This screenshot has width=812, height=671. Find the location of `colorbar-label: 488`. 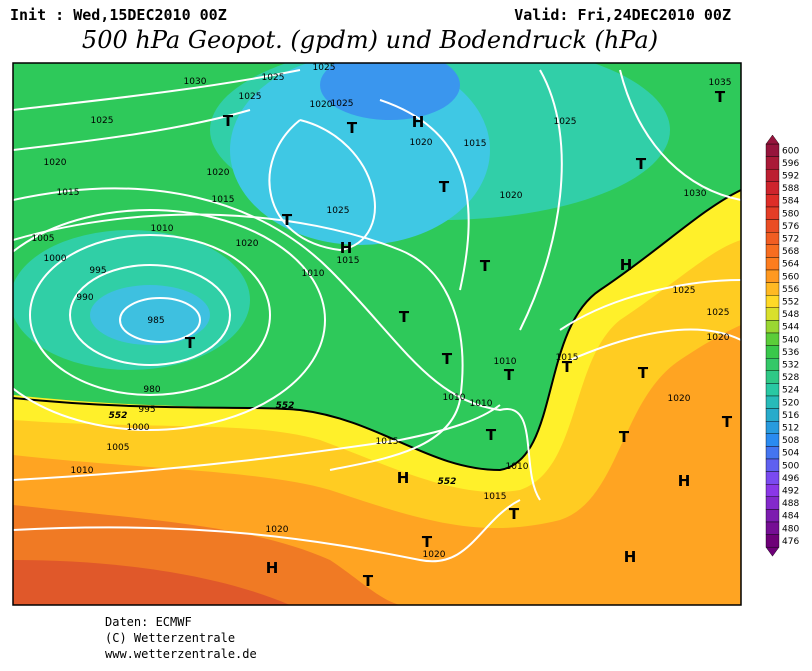

colorbar-label: 488 is located at coordinates (790, 504).